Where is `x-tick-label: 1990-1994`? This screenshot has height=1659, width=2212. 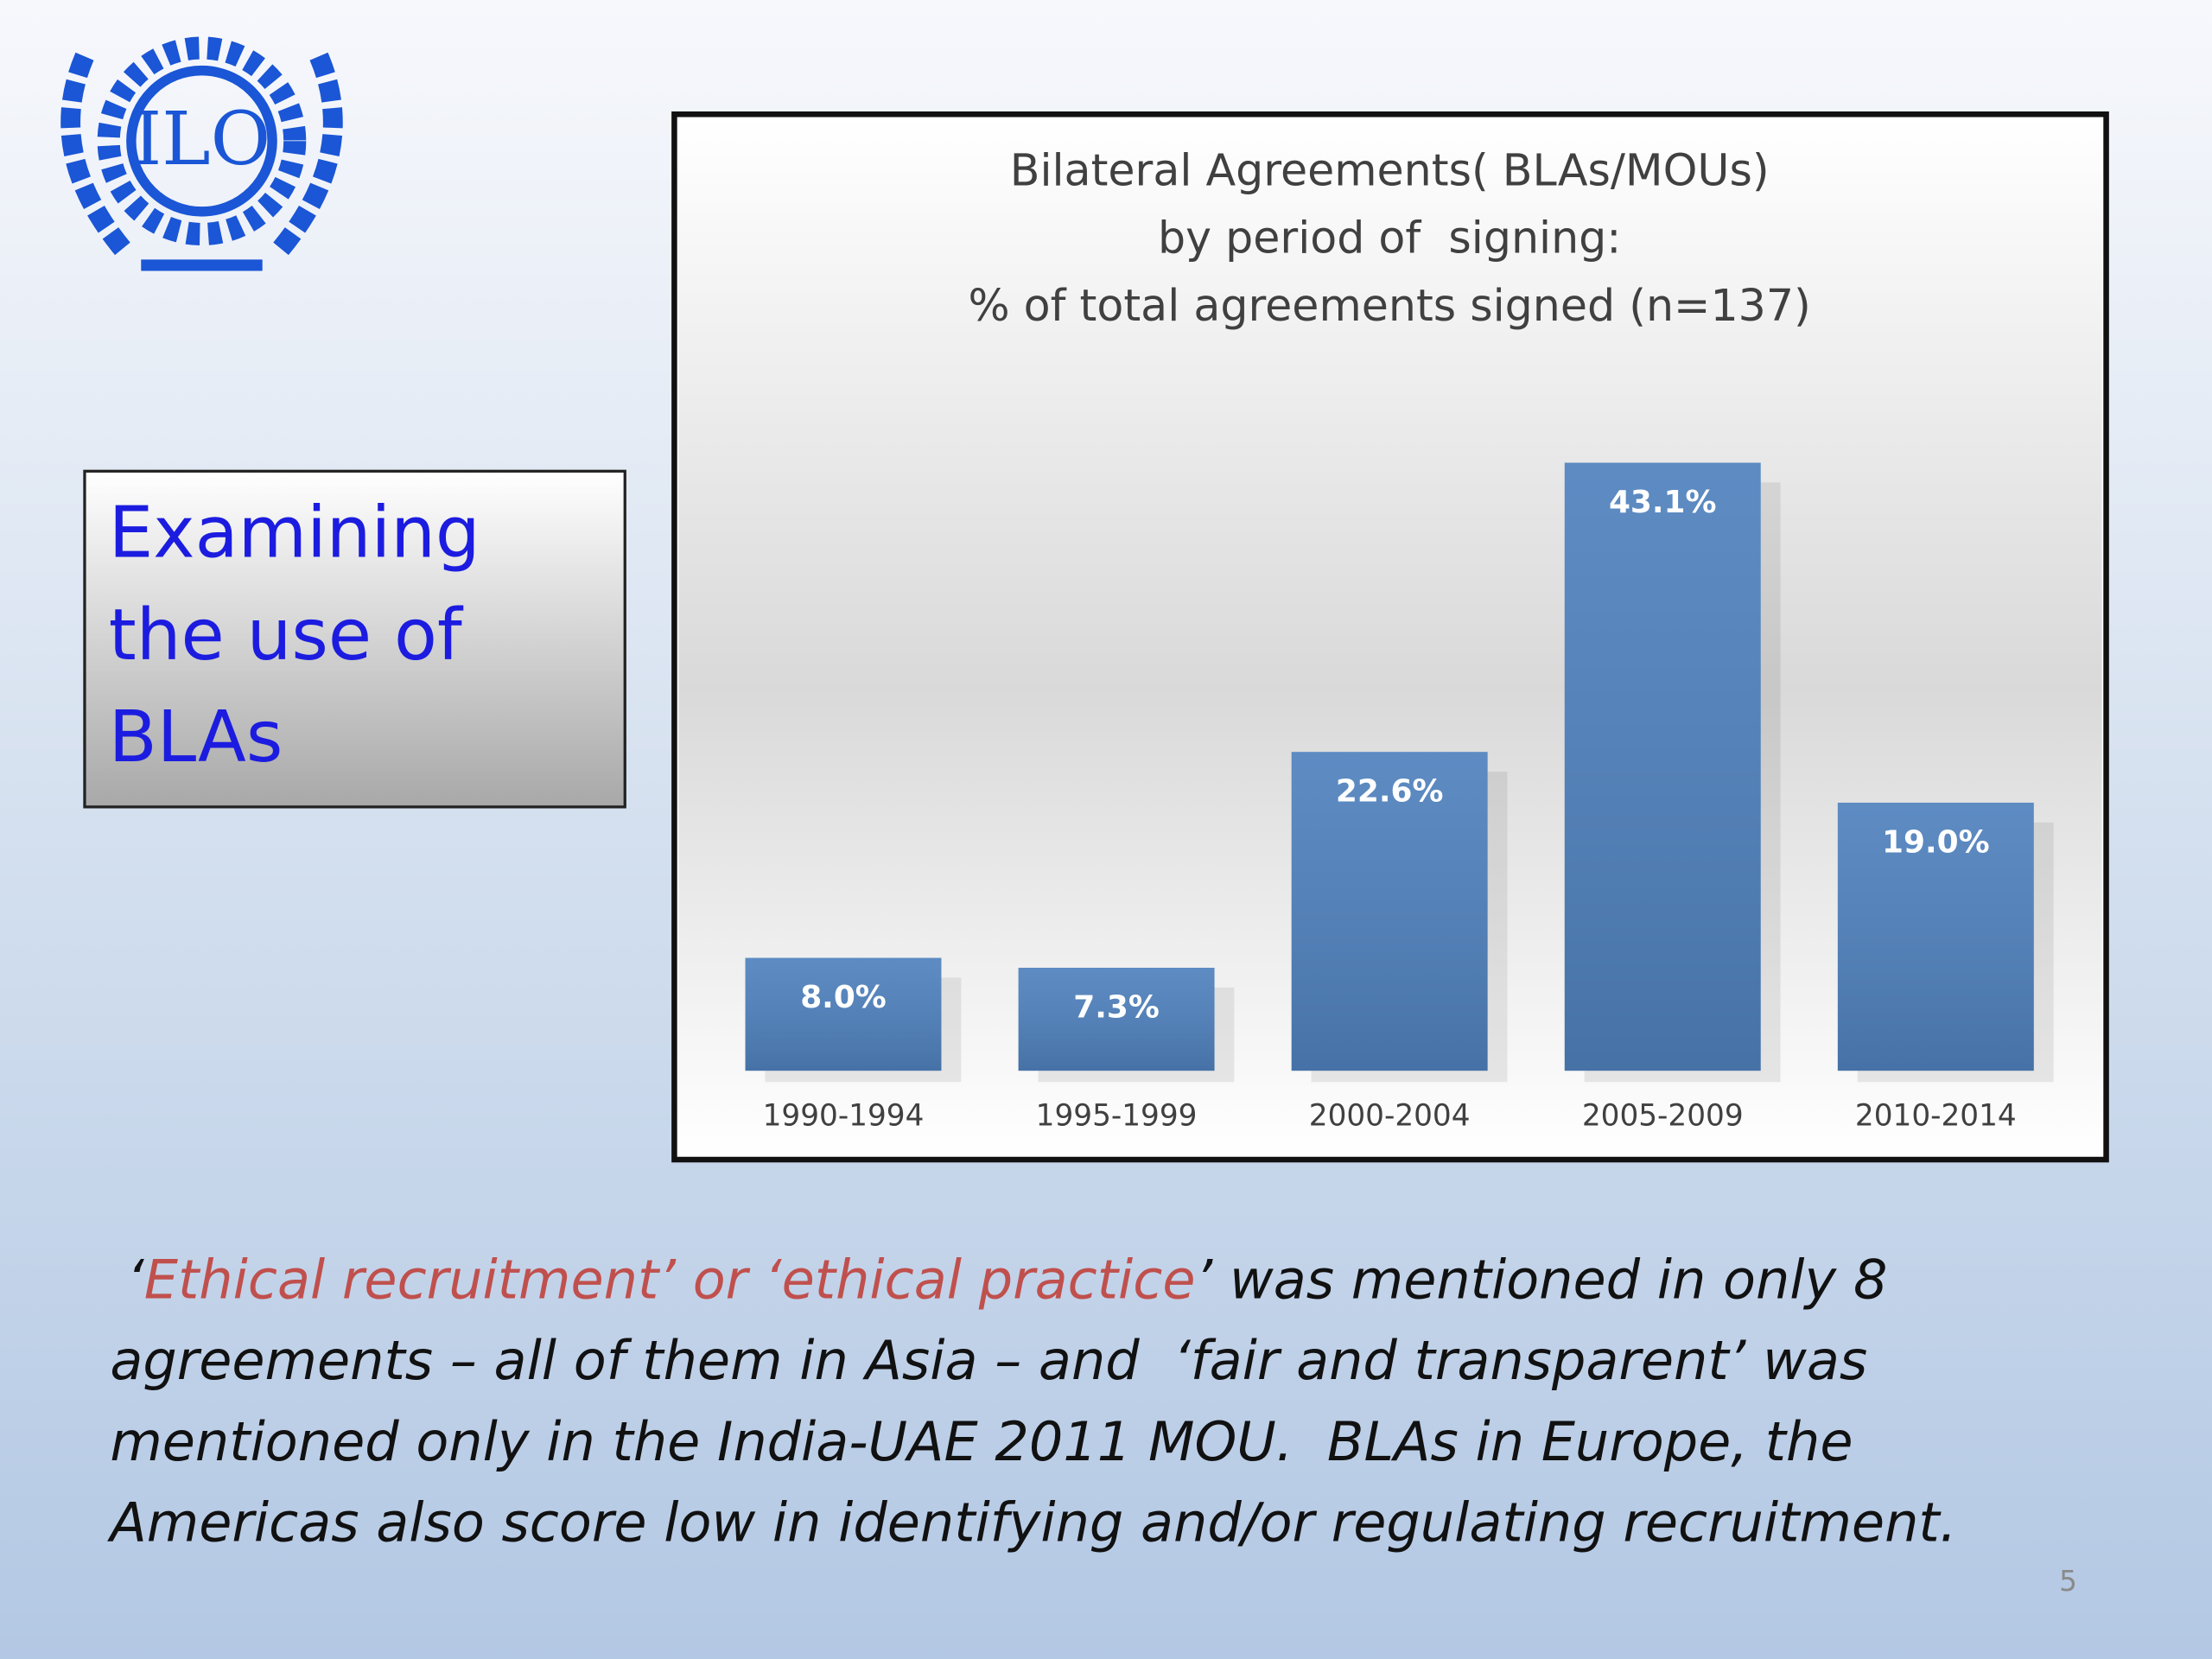
x-tick-label: 1990-1994 is located at coordinates (844, 1116).